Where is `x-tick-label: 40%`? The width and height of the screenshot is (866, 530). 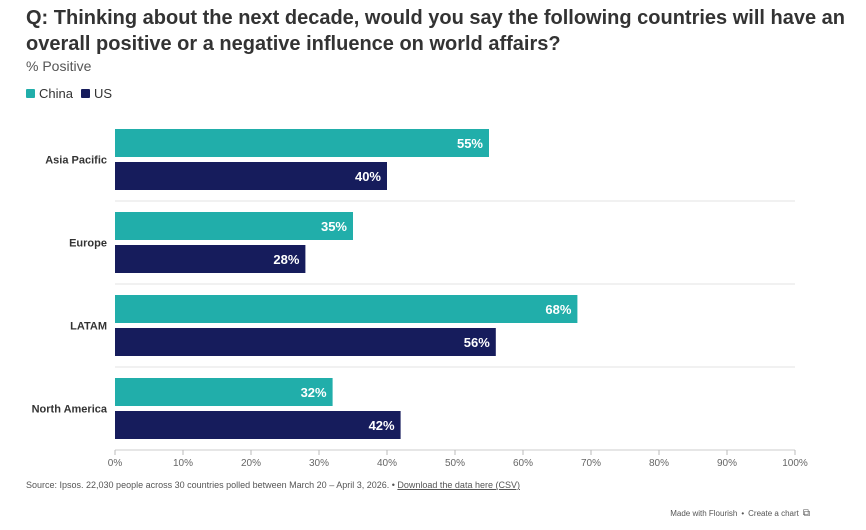
x-tick-label: 40% is located at coordinates (387, 463).